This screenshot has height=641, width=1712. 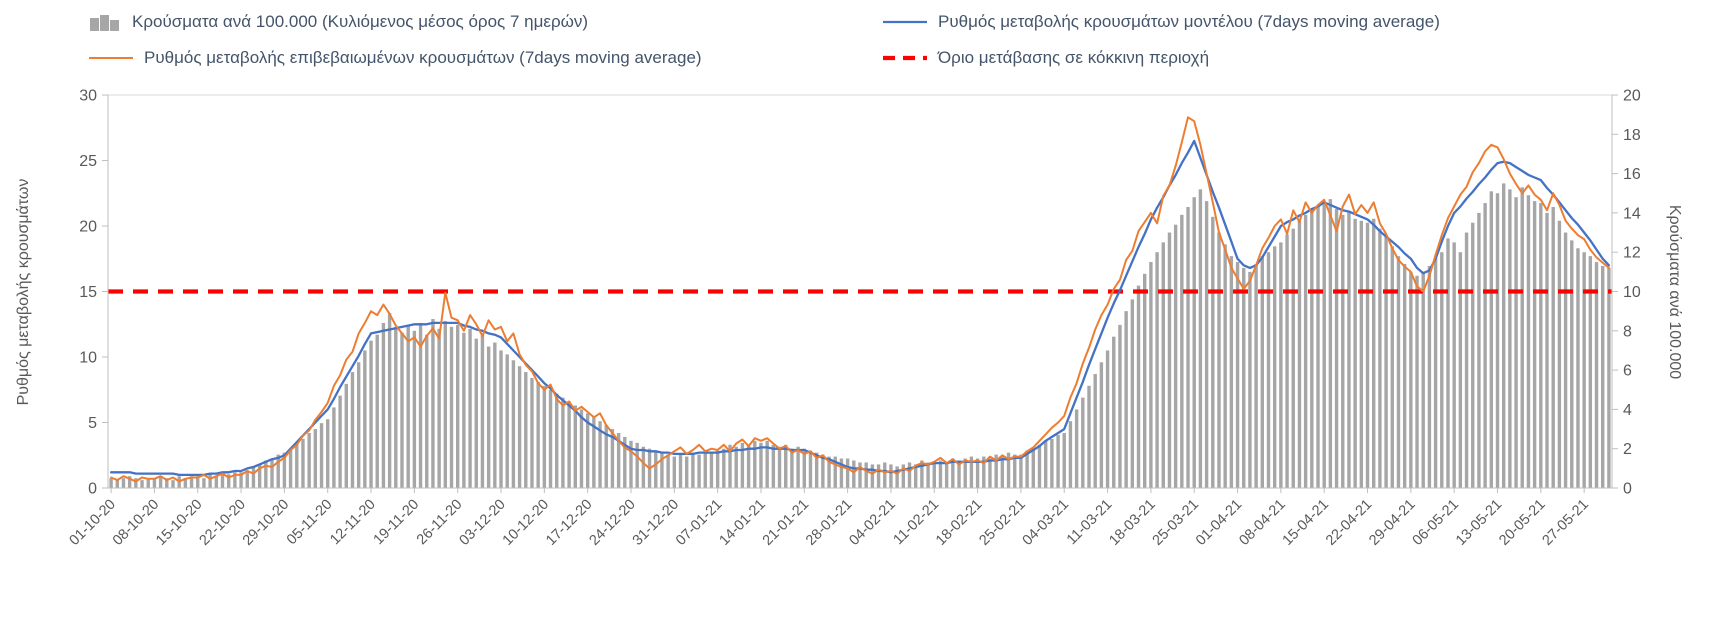 I want to click on svg-text: 22-10-20, so click(x=223, y=523).